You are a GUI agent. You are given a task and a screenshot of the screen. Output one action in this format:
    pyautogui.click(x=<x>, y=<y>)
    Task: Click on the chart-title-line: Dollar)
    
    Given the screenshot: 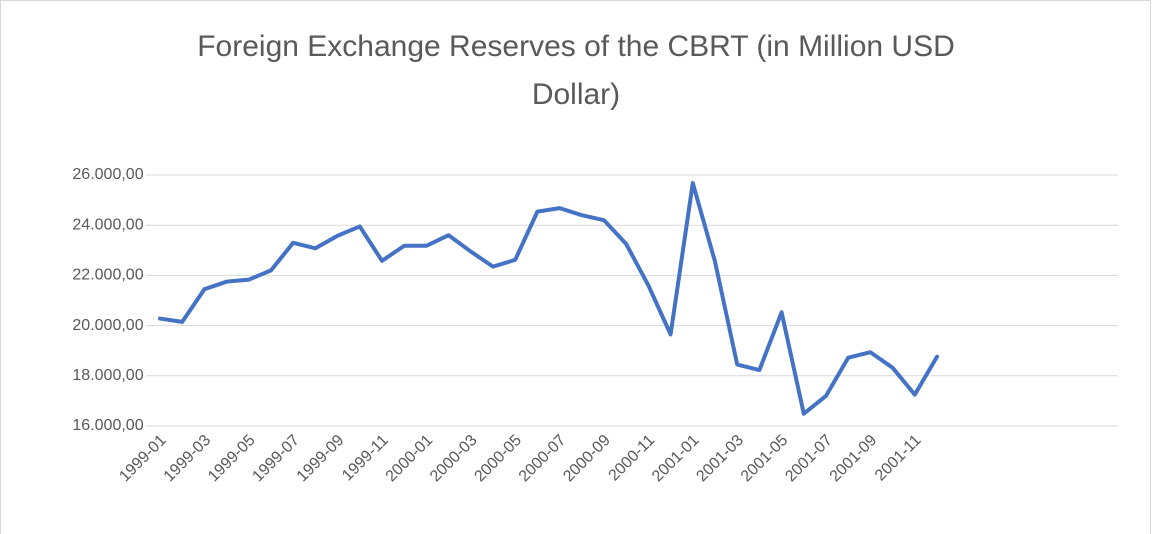 What is the action you would take?
    pyautogui.click(x=576, y=94)
    